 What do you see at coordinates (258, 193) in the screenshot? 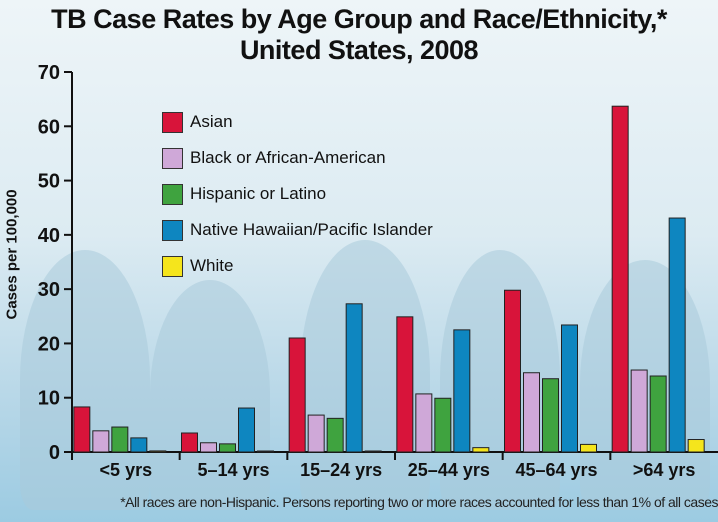
I see `legend-label: Hispanic or Latino` at bounding box center [258, 193].